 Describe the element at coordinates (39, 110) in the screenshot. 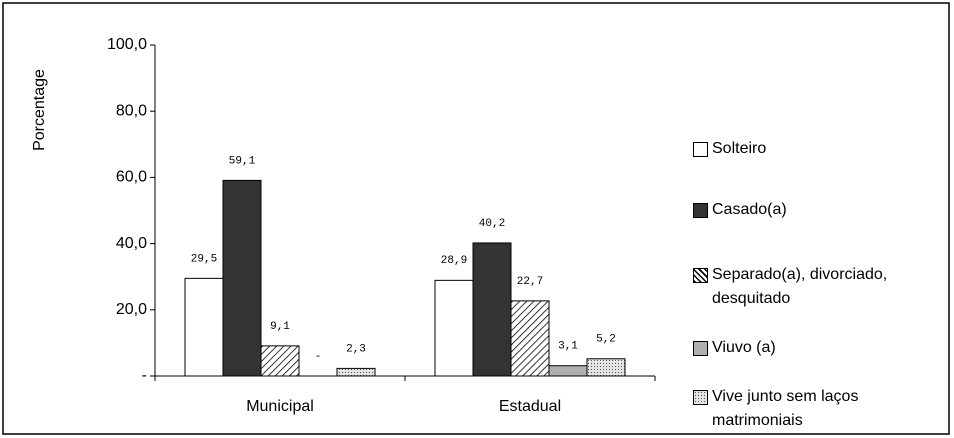

I see `y-axis-label: Porcentage` at that location.